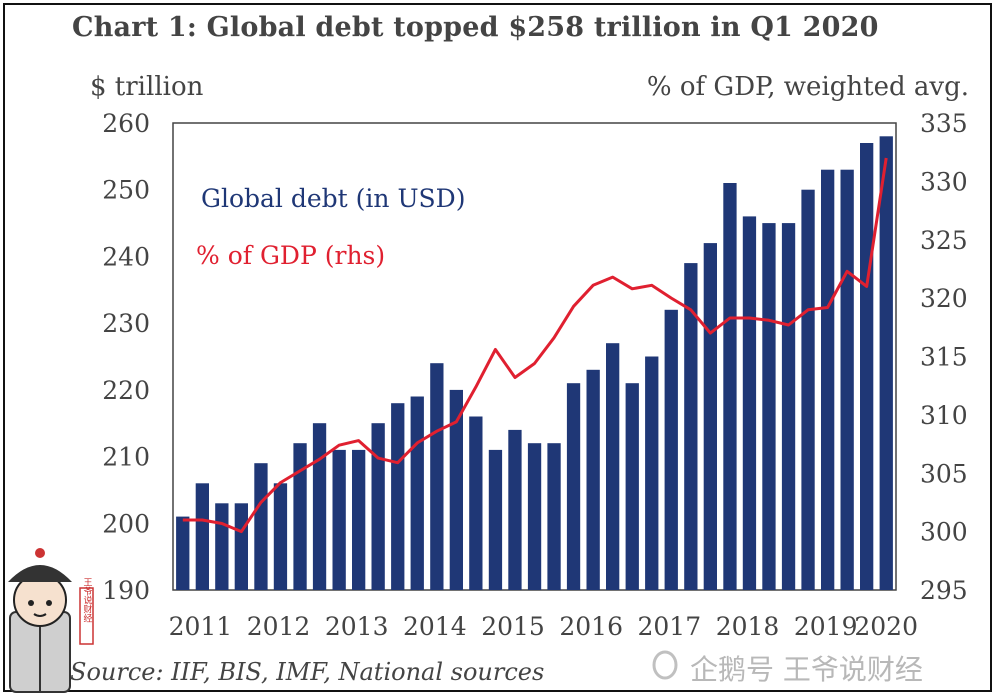 Image resolution: width=997 pixels, height=697 pixels. I want to click on right-tick-label: 300, so click(944, 532).